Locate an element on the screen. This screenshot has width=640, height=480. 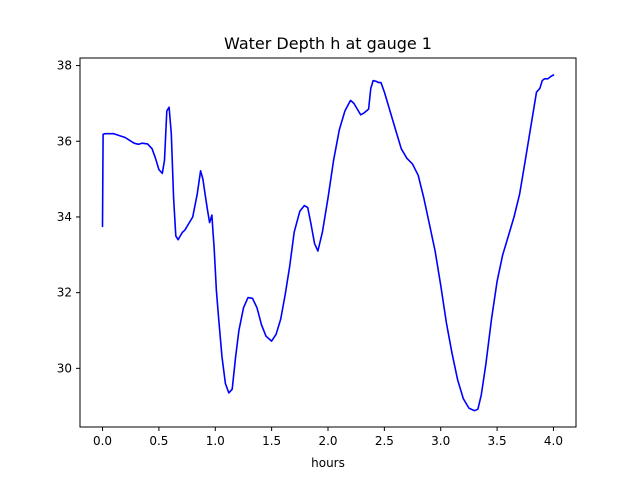
x-tick-label: 1.5 is located at coordinates (271, 441).